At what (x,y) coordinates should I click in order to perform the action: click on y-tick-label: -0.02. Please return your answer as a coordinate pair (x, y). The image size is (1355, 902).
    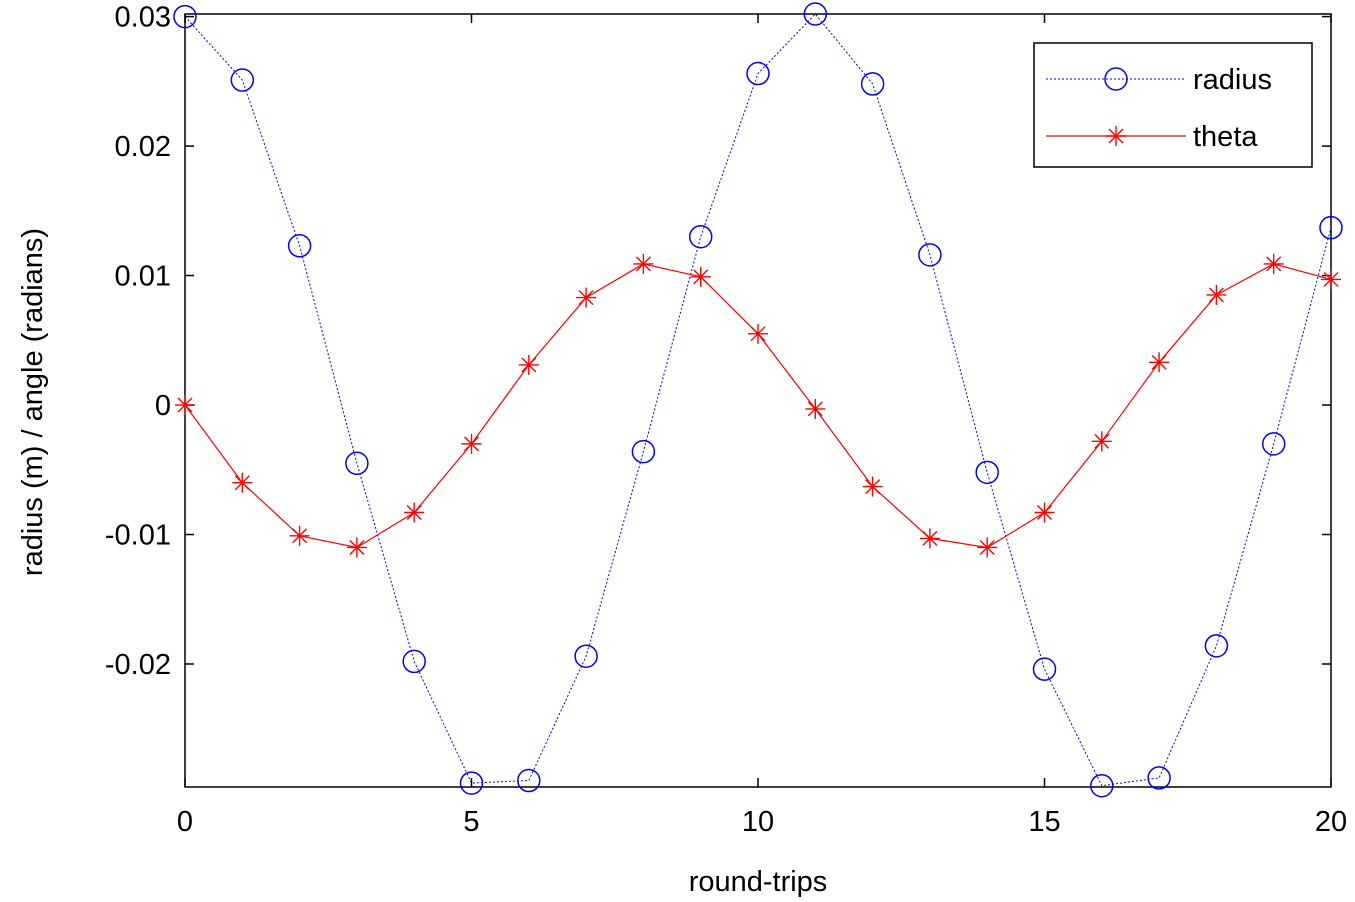
    Looking at the image, I should click on (138, 665).